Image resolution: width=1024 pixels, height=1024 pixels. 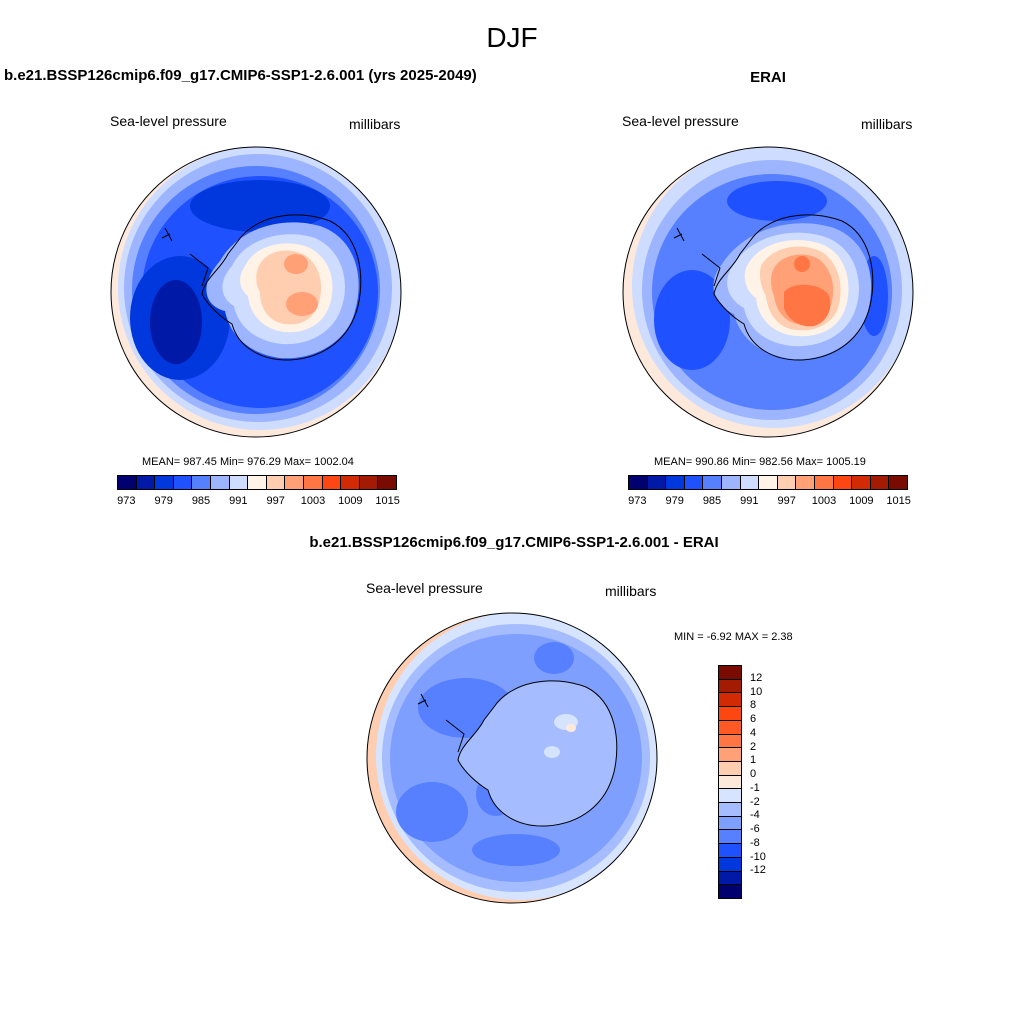 I want to click on panel-1-colorbar, so click(x=257, y=482).